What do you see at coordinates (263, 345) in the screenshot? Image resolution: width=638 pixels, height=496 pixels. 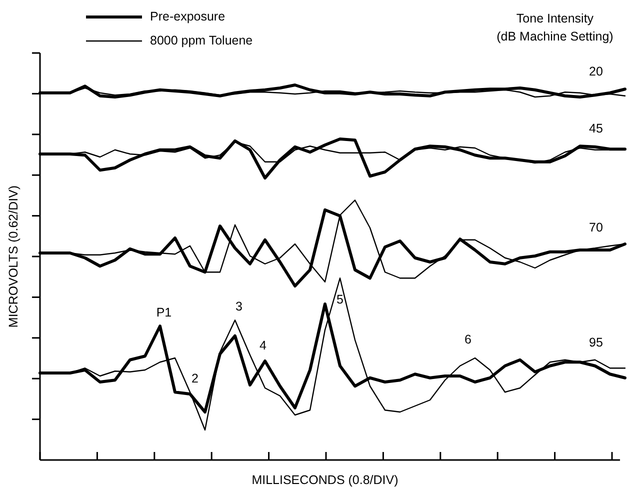 I see `annotation: 4` at bounding box center [263, 345].